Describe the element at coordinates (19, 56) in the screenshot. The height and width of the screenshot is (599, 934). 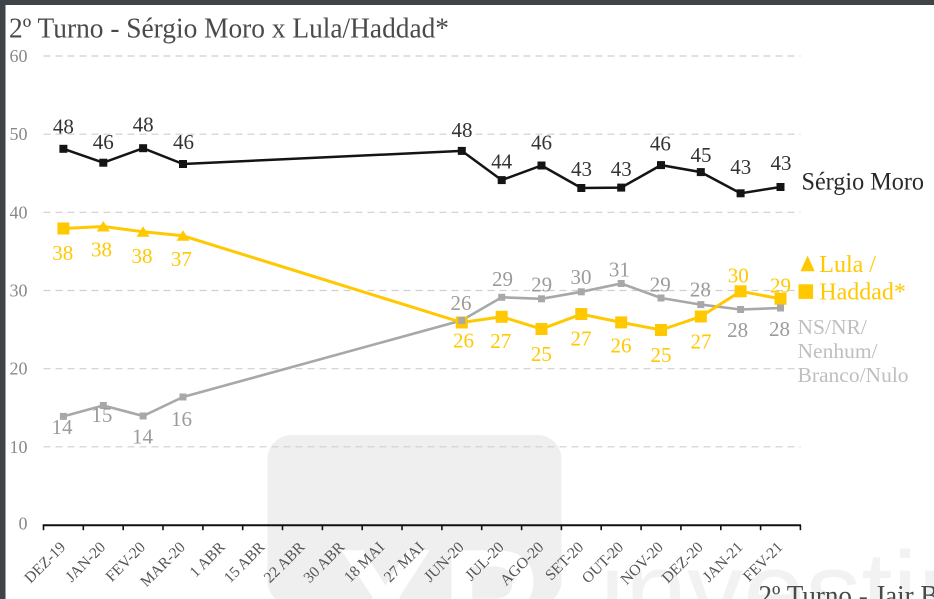
I see `svg-text: 60` at that location.